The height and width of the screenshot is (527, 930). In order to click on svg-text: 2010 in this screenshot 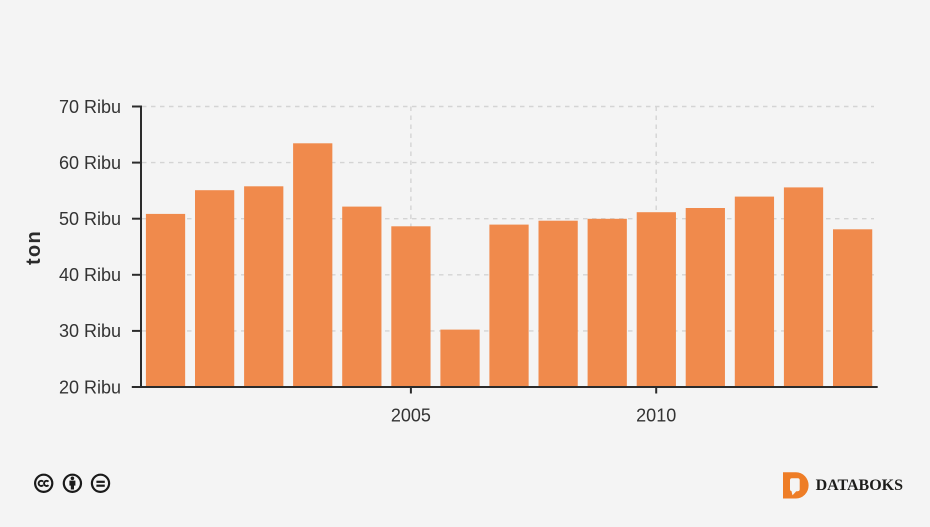, I will do `click(656, 416)`.